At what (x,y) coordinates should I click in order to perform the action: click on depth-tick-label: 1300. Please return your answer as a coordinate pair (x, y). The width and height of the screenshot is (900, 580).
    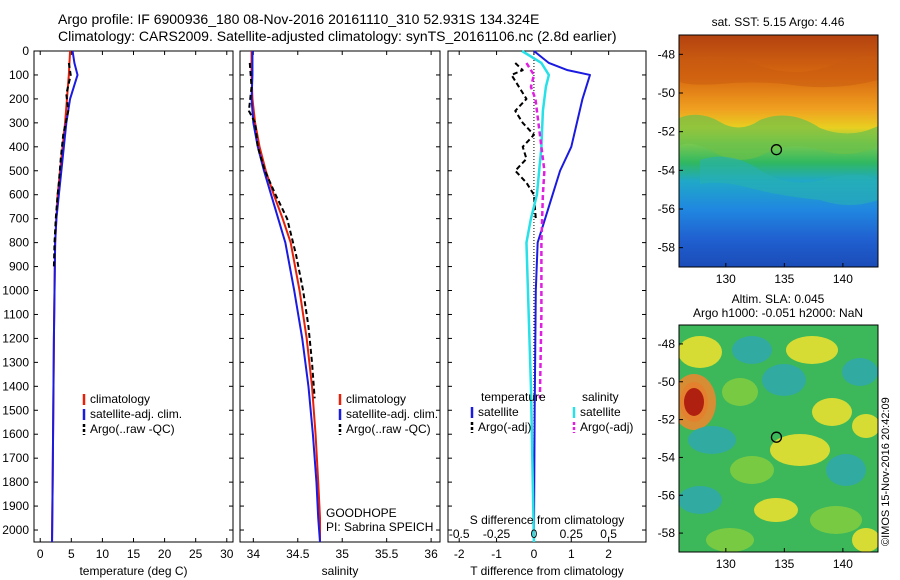
    Looking at the image, I should click on (15, 362).